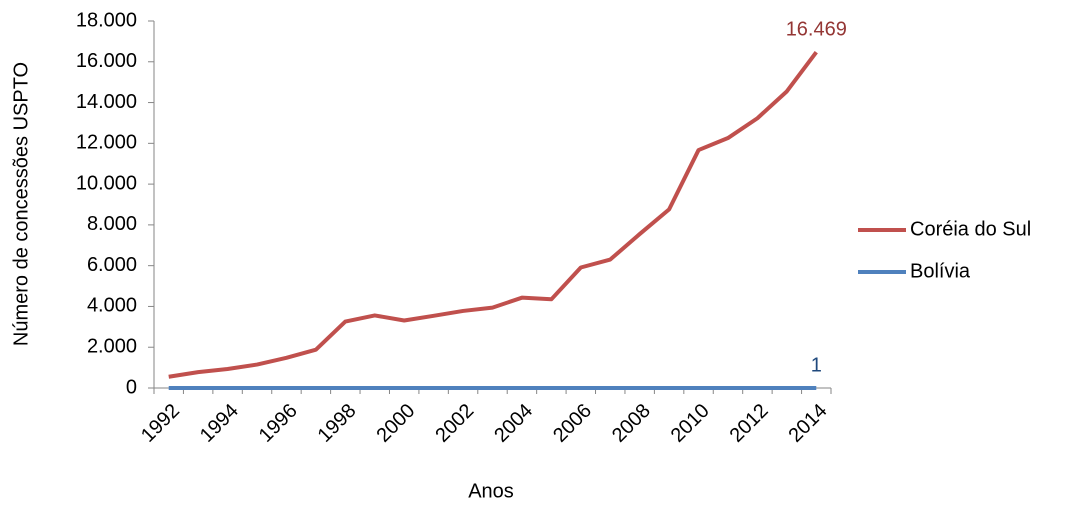  Describe the element at coordinates (491, 491) in the screenshot. I see `x-axis-title: Anos` at that location.